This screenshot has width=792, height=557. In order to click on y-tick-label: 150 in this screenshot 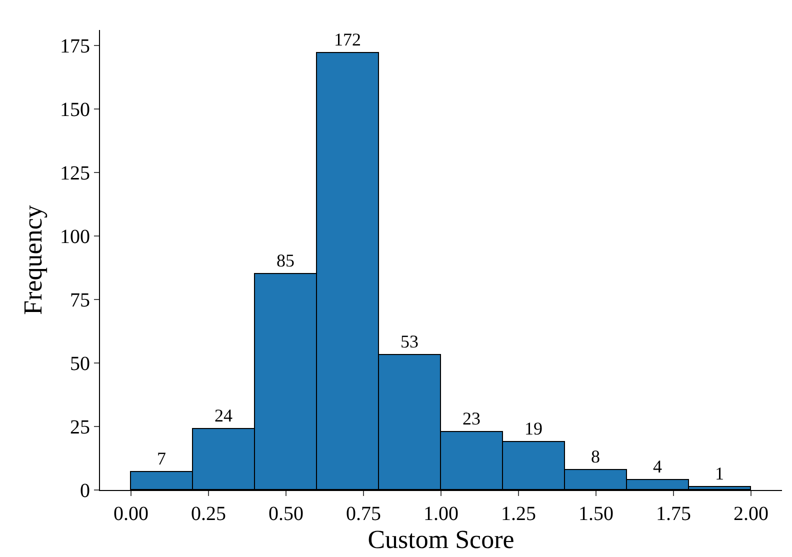, I will do `click(75, 109)`.